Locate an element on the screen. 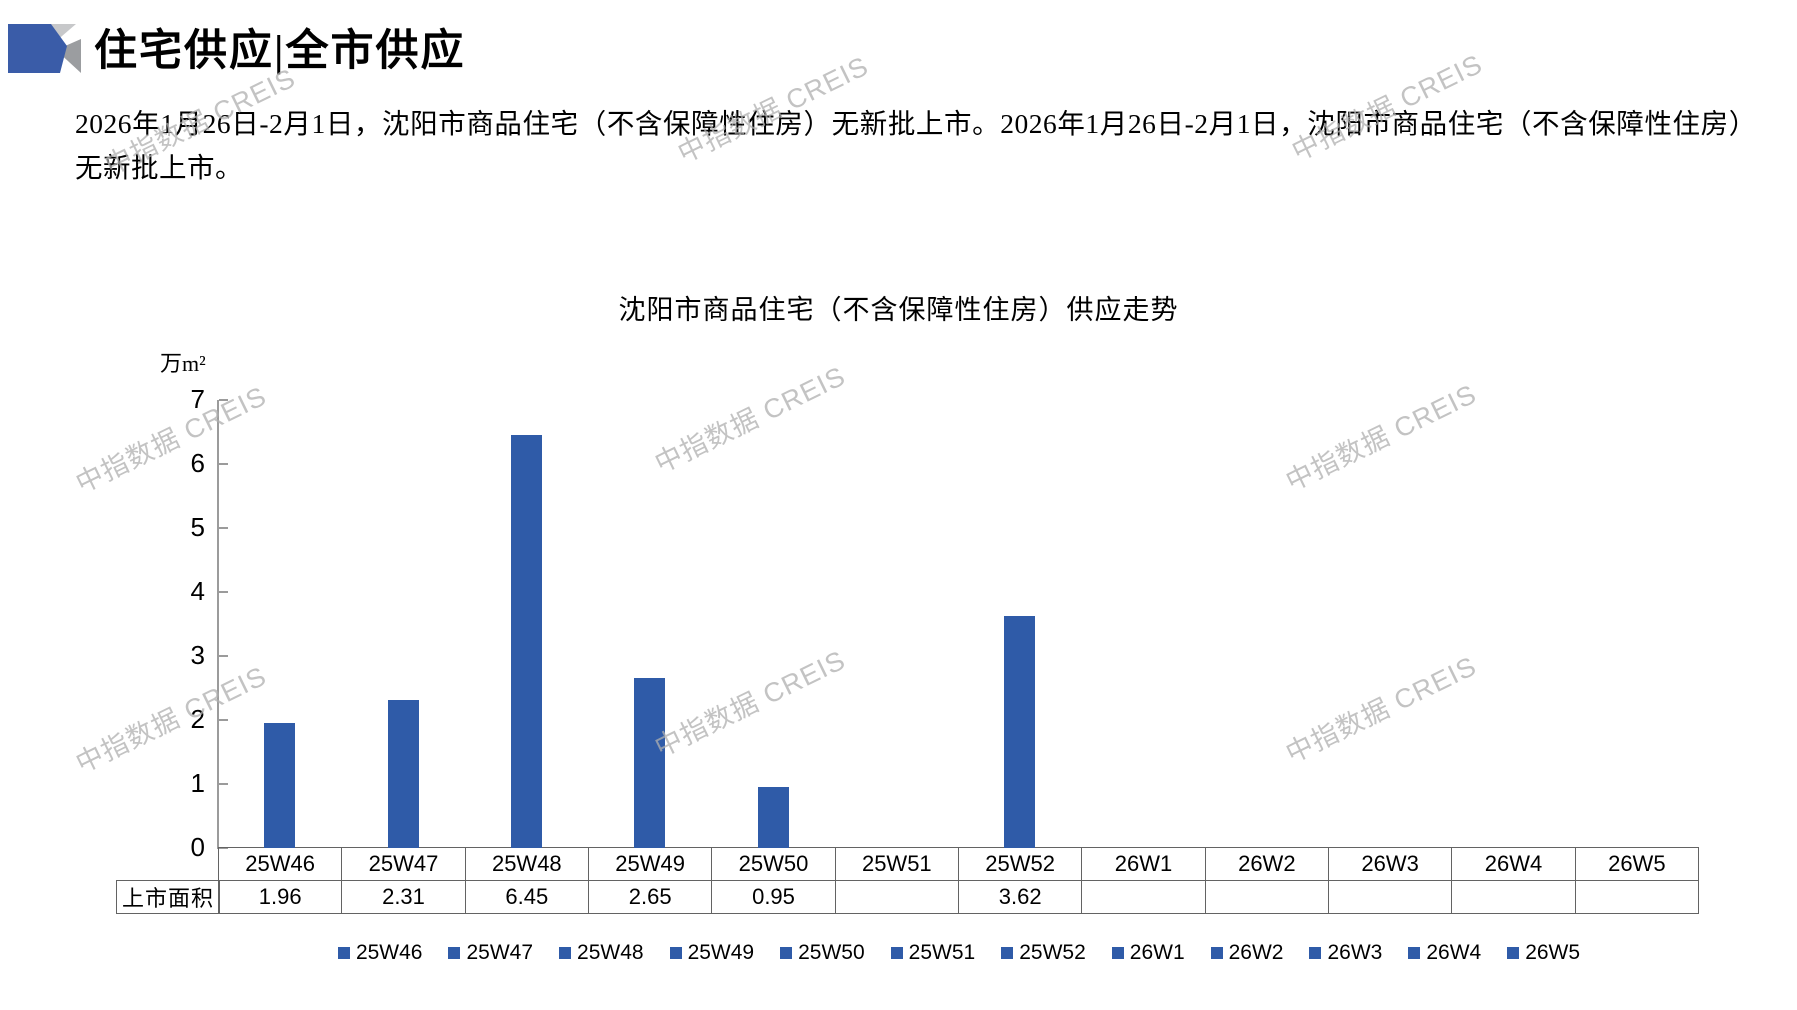  legend-label: 26W4 is located at coordinates (1454, 952).